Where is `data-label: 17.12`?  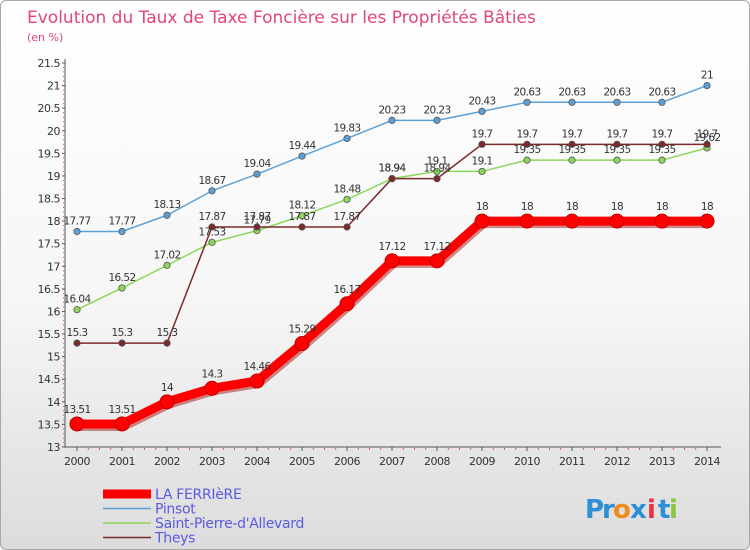 data-label: 17.12 is located at coordinates (436, 247).